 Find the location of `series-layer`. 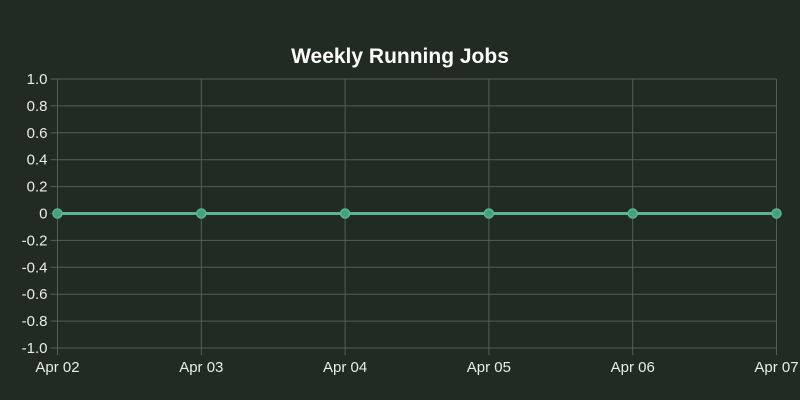

series-layer is located at coordinates (417, 213).